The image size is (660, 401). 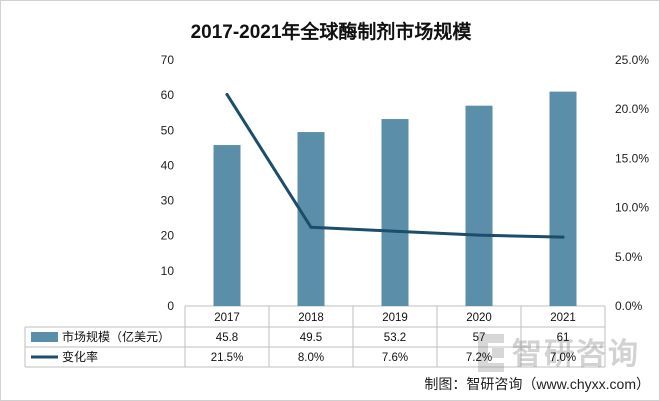 I want to click on data-table-value: 7.6%, so click(x=395, y=358).